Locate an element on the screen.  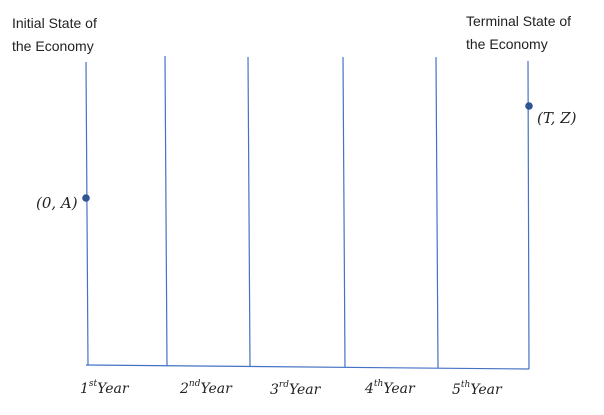
start-point-label: (0, A) is located at coordinates (57, 203).